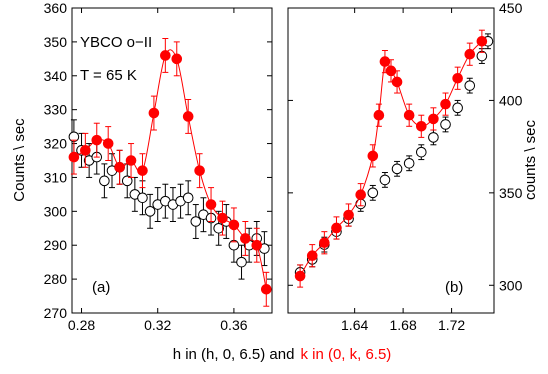  Describe the element at coordinates (451, 325) in the screenshot. I see `panel-b-xtick-label: 1.72` at that location.